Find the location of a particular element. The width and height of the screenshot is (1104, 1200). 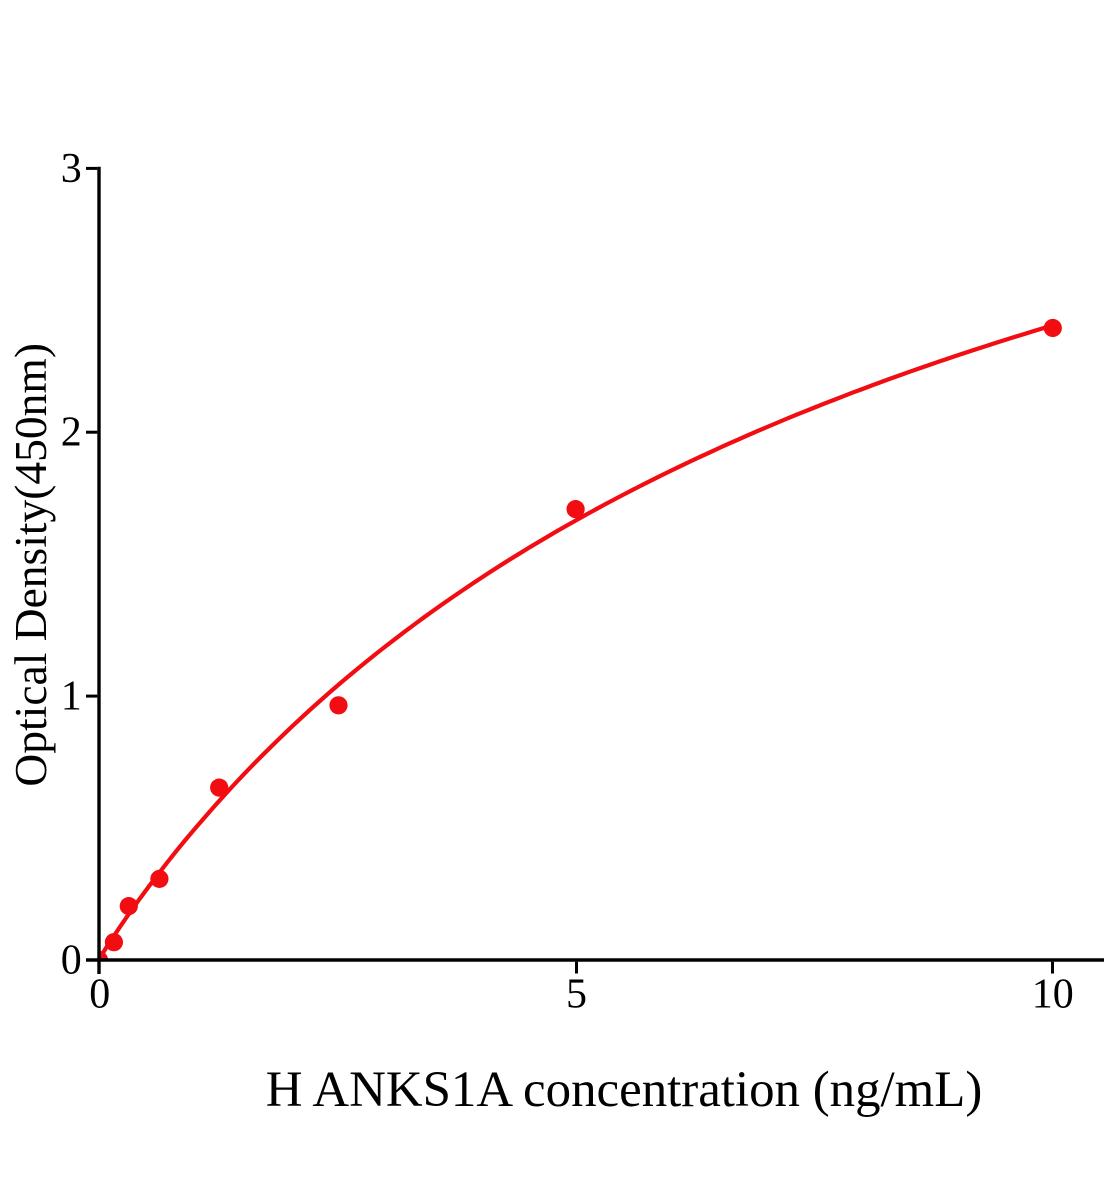

svg-text: 1 is located at coordinates (71, 697).